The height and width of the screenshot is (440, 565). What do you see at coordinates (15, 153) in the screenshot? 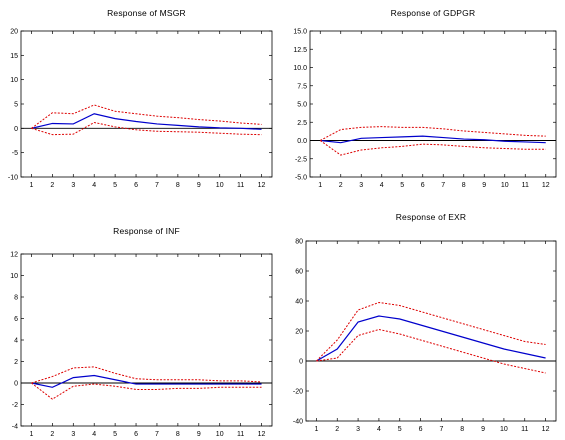
I see `y-tick-label: -5` at bounding box center [15, 153].